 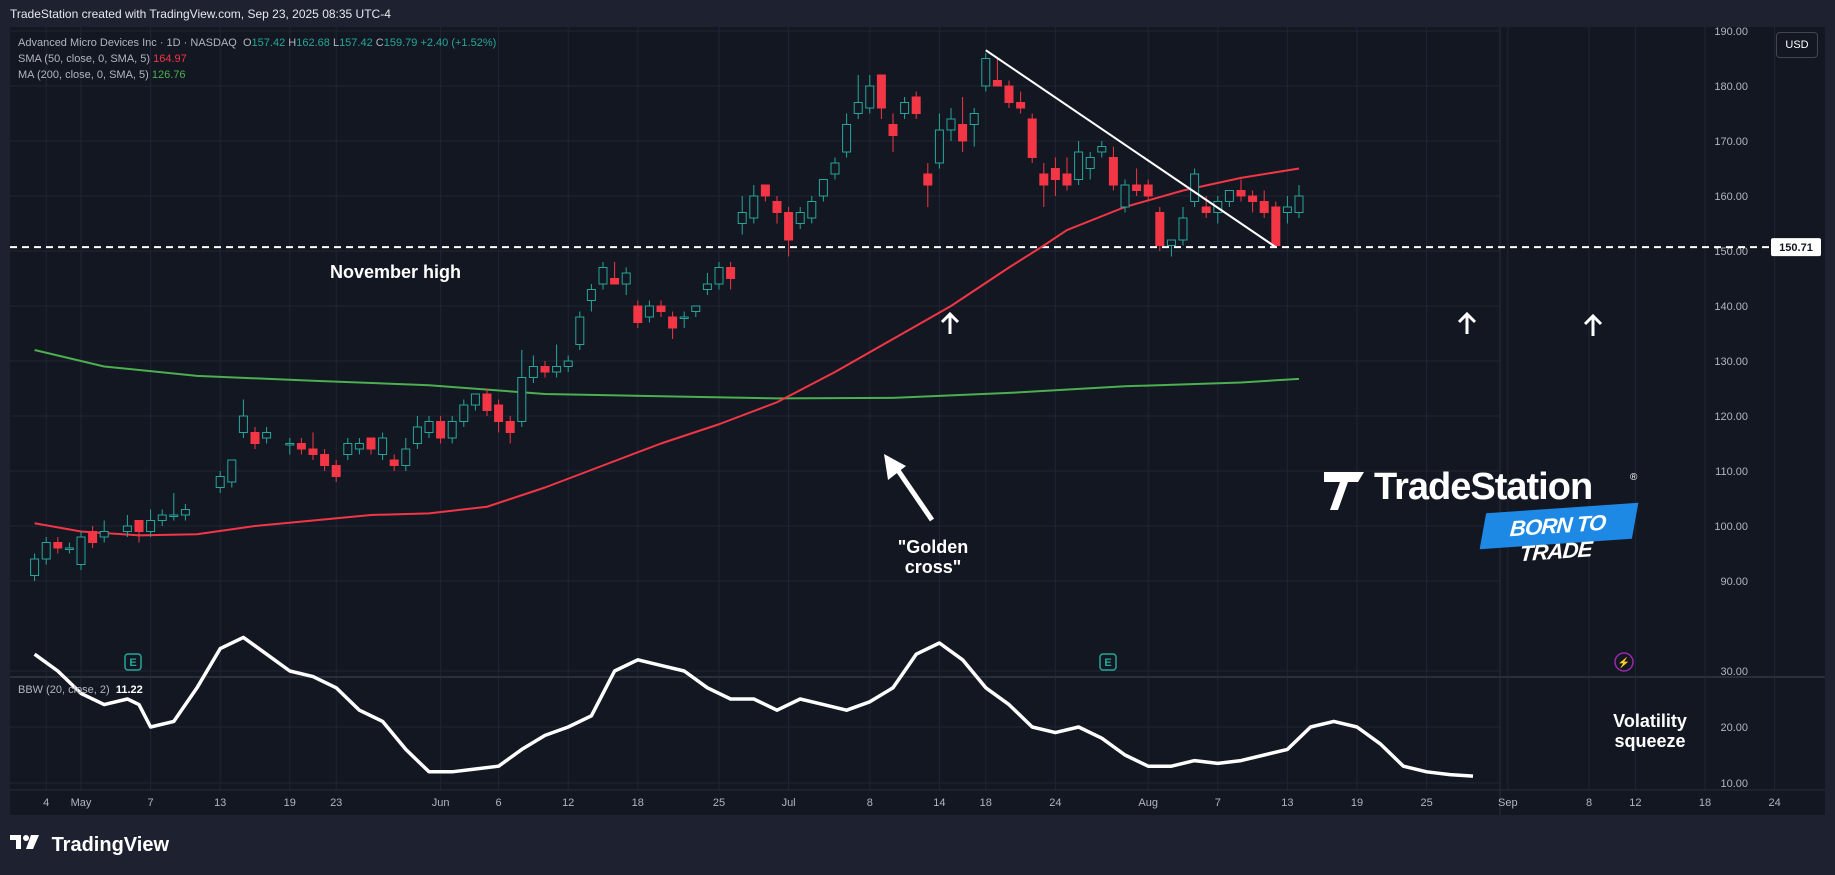 I want to click on downtrend-line, so click(x=1131, y=148).